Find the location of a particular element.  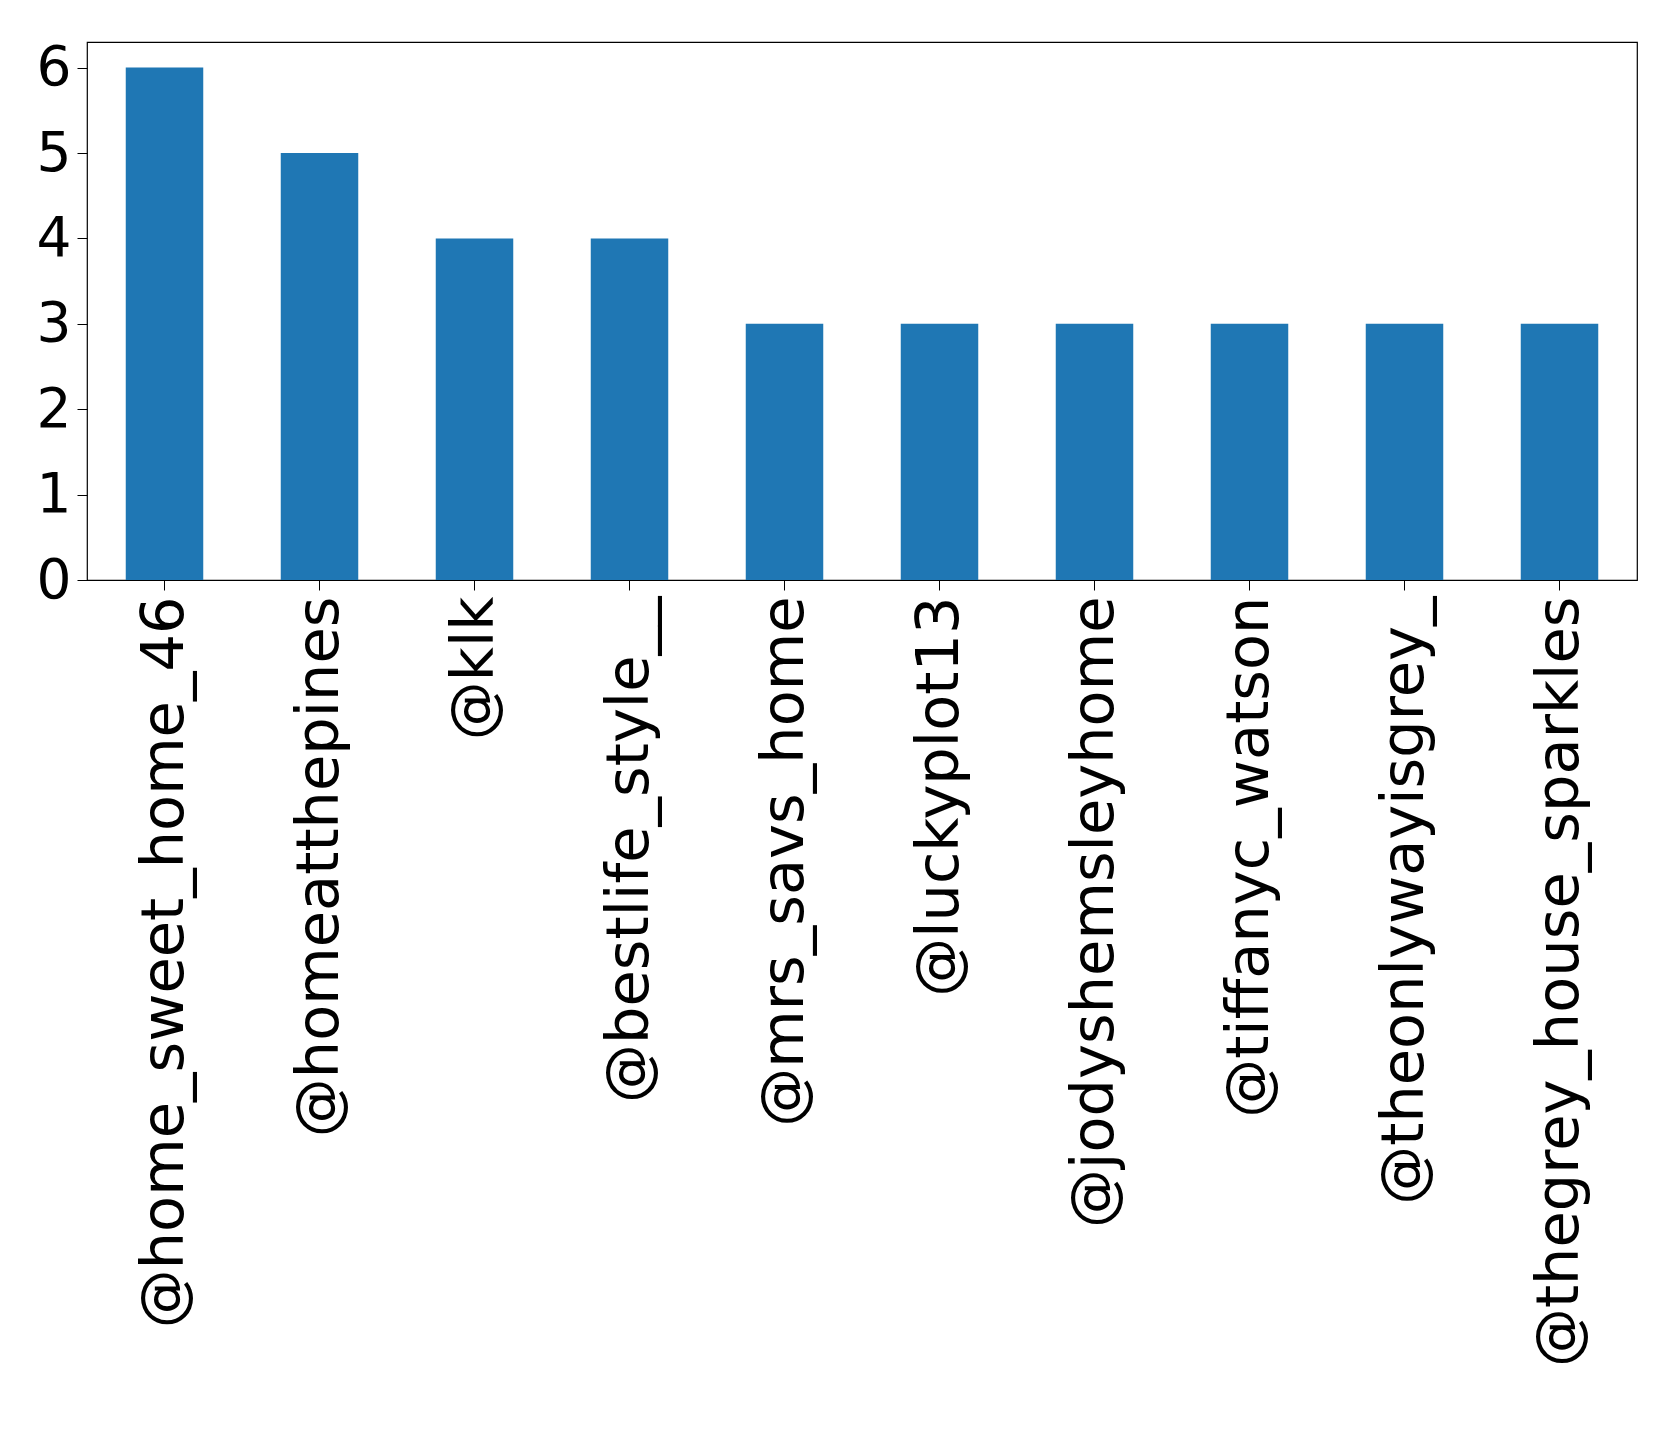

y-tick-label: 3 is located at coordinates (54, 322).